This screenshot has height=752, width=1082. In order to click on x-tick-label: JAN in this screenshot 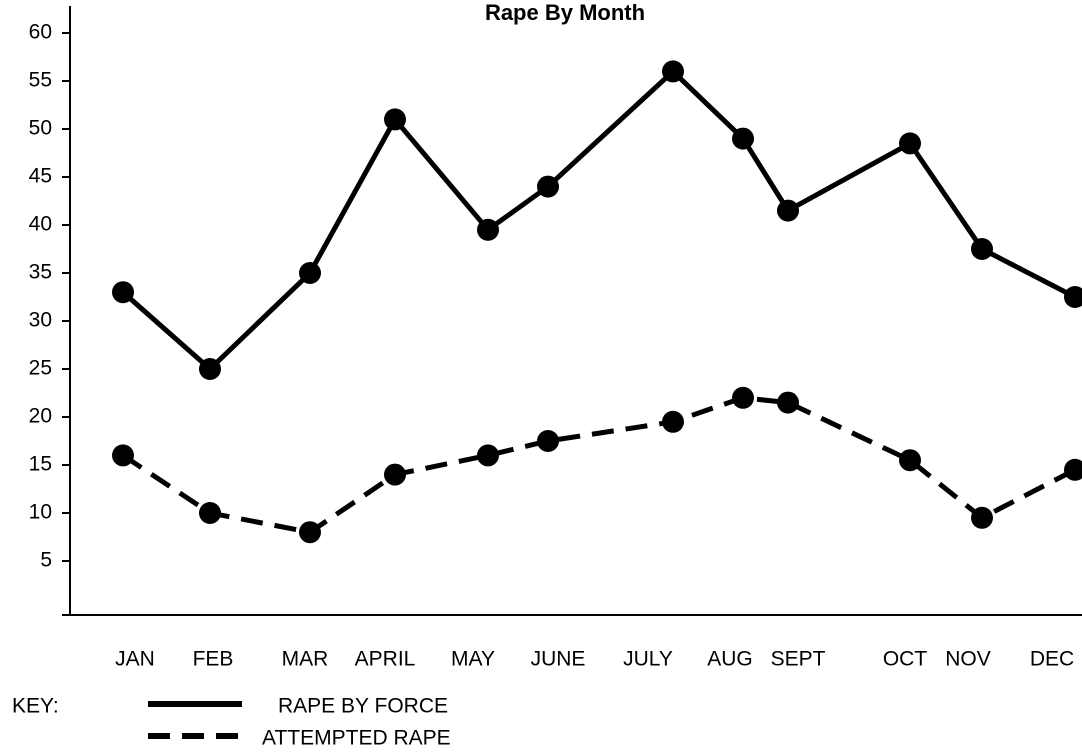, I will do `click(135, 659)`.